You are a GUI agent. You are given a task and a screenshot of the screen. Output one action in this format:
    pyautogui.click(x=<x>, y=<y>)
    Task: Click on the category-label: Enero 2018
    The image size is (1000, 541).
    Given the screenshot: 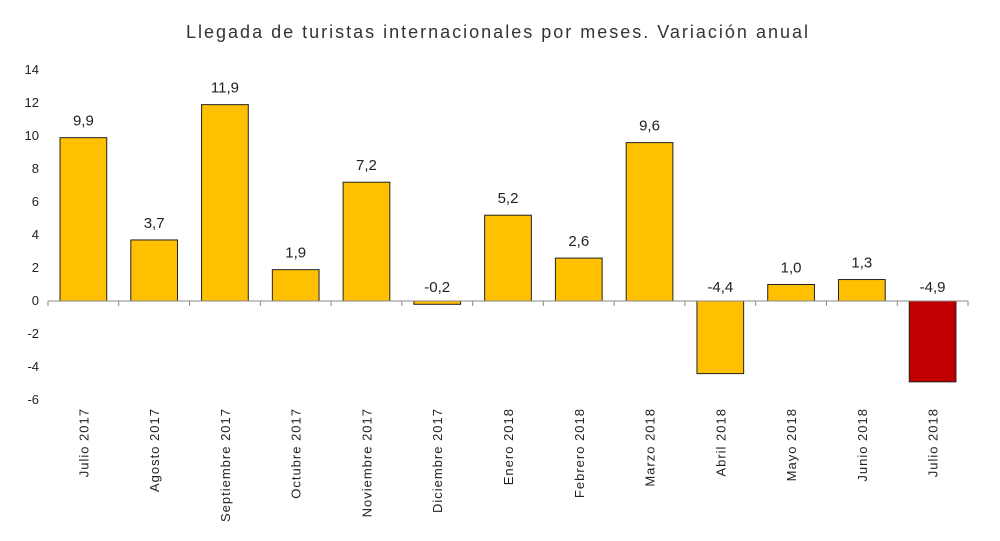 What is the action you would take?
    pyautogui.click(x=508, y=446)
    